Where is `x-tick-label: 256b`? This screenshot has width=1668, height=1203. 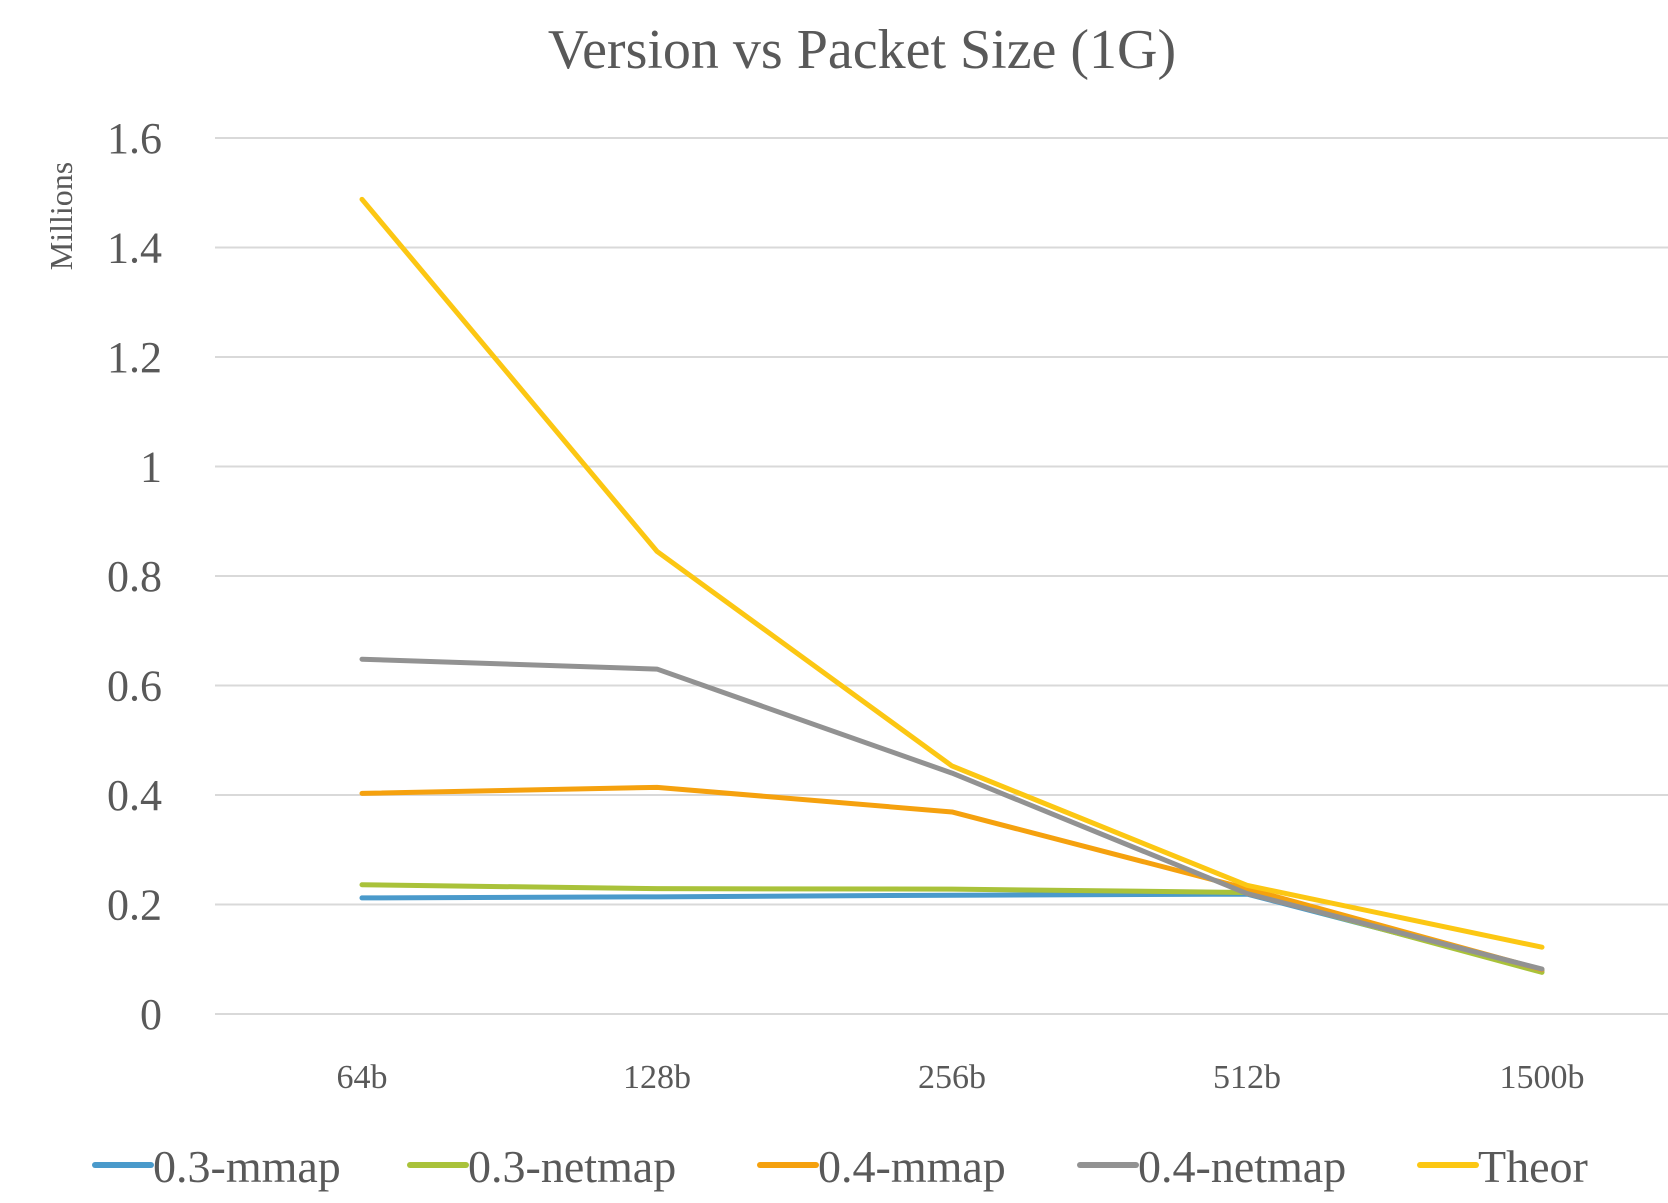
x-tick-label: 256b is located at coordinates (952, 1077).